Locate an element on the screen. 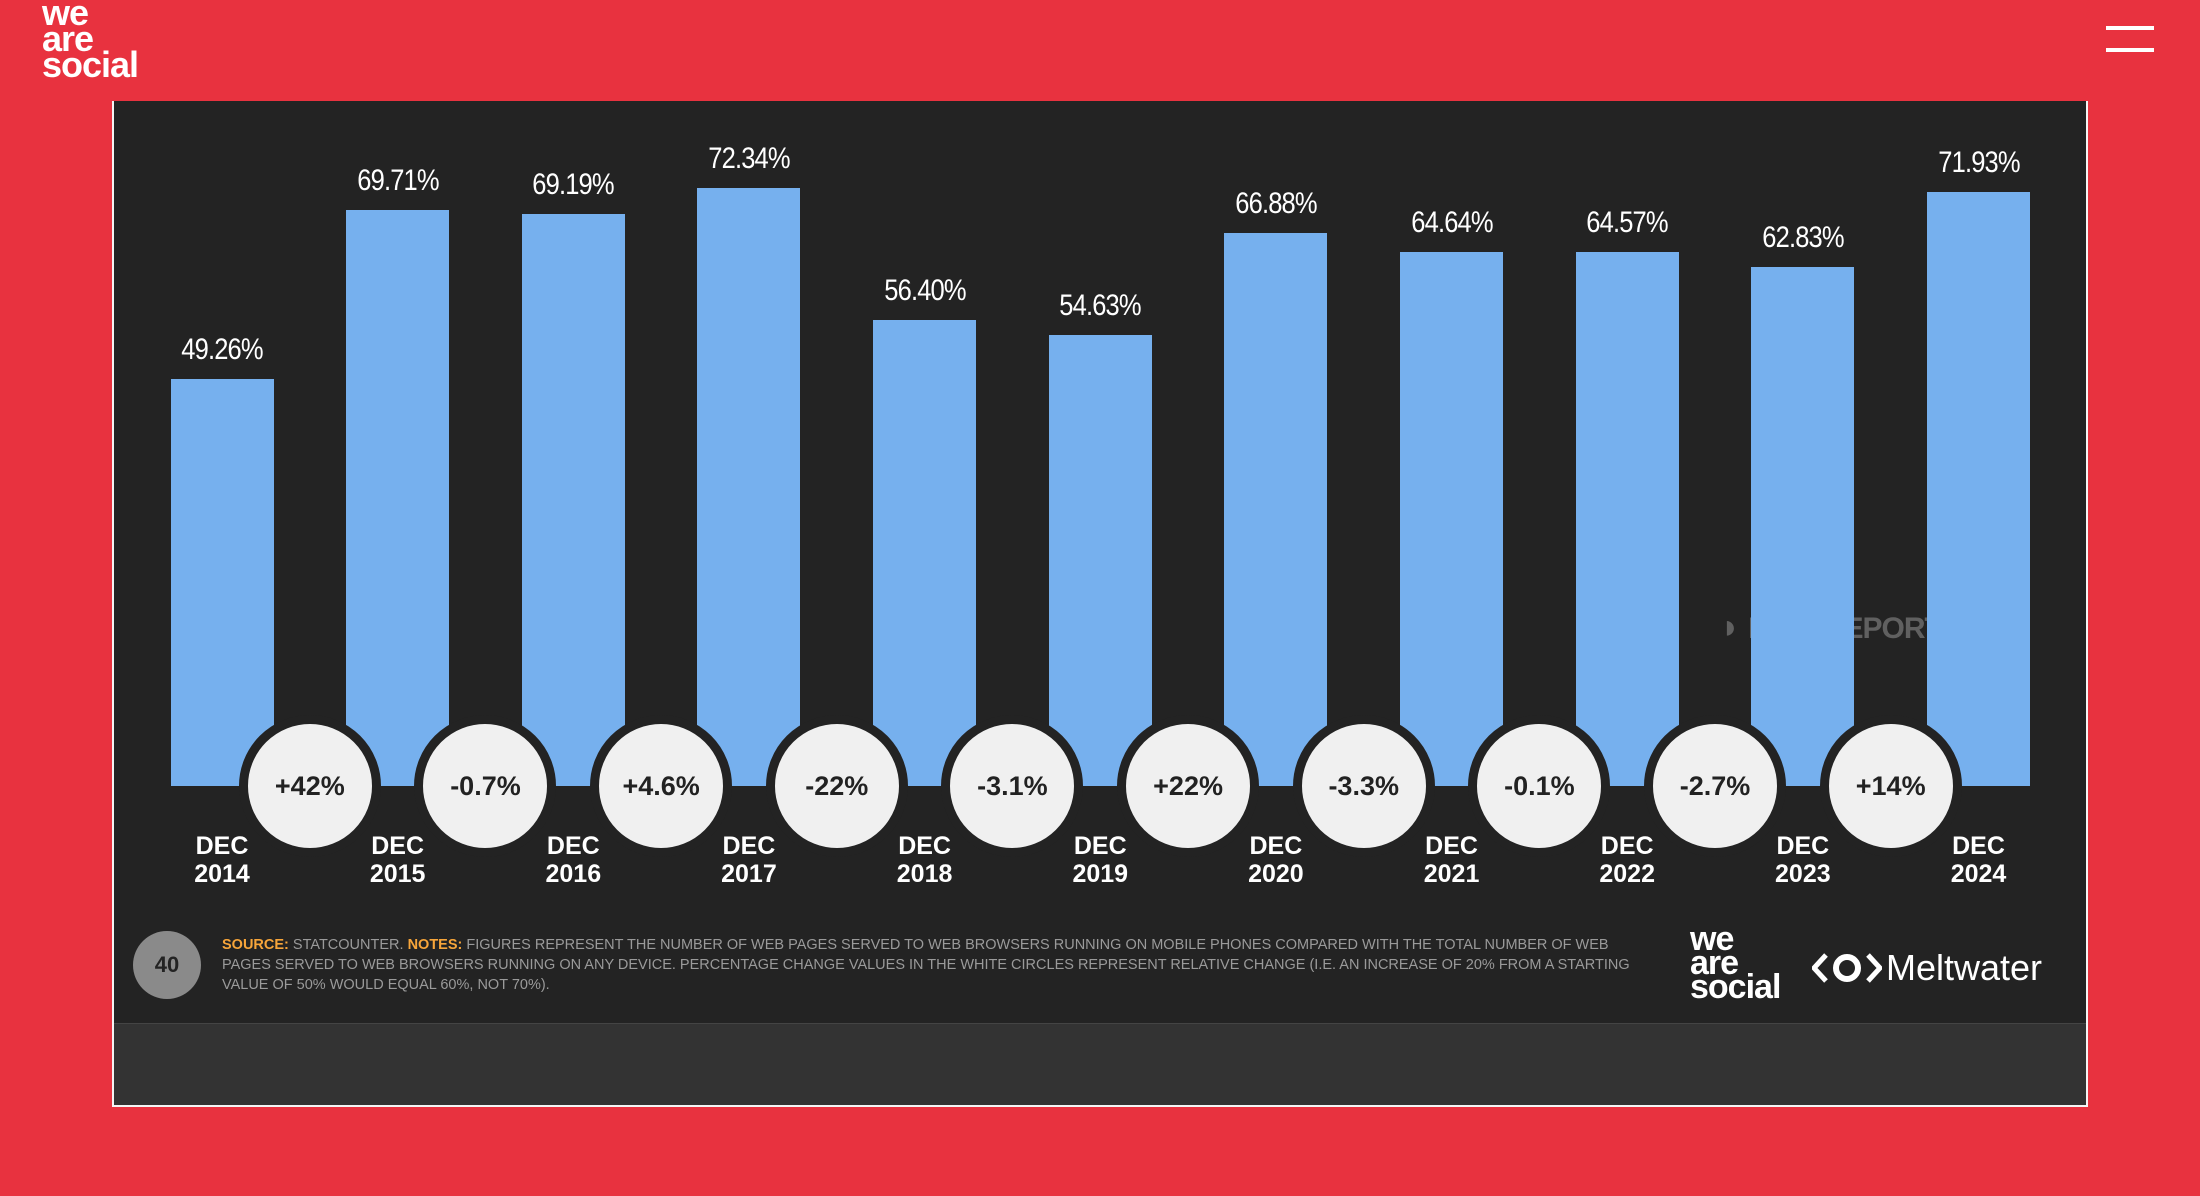  change-badge: +22% is located at coordinates (1188, 786).